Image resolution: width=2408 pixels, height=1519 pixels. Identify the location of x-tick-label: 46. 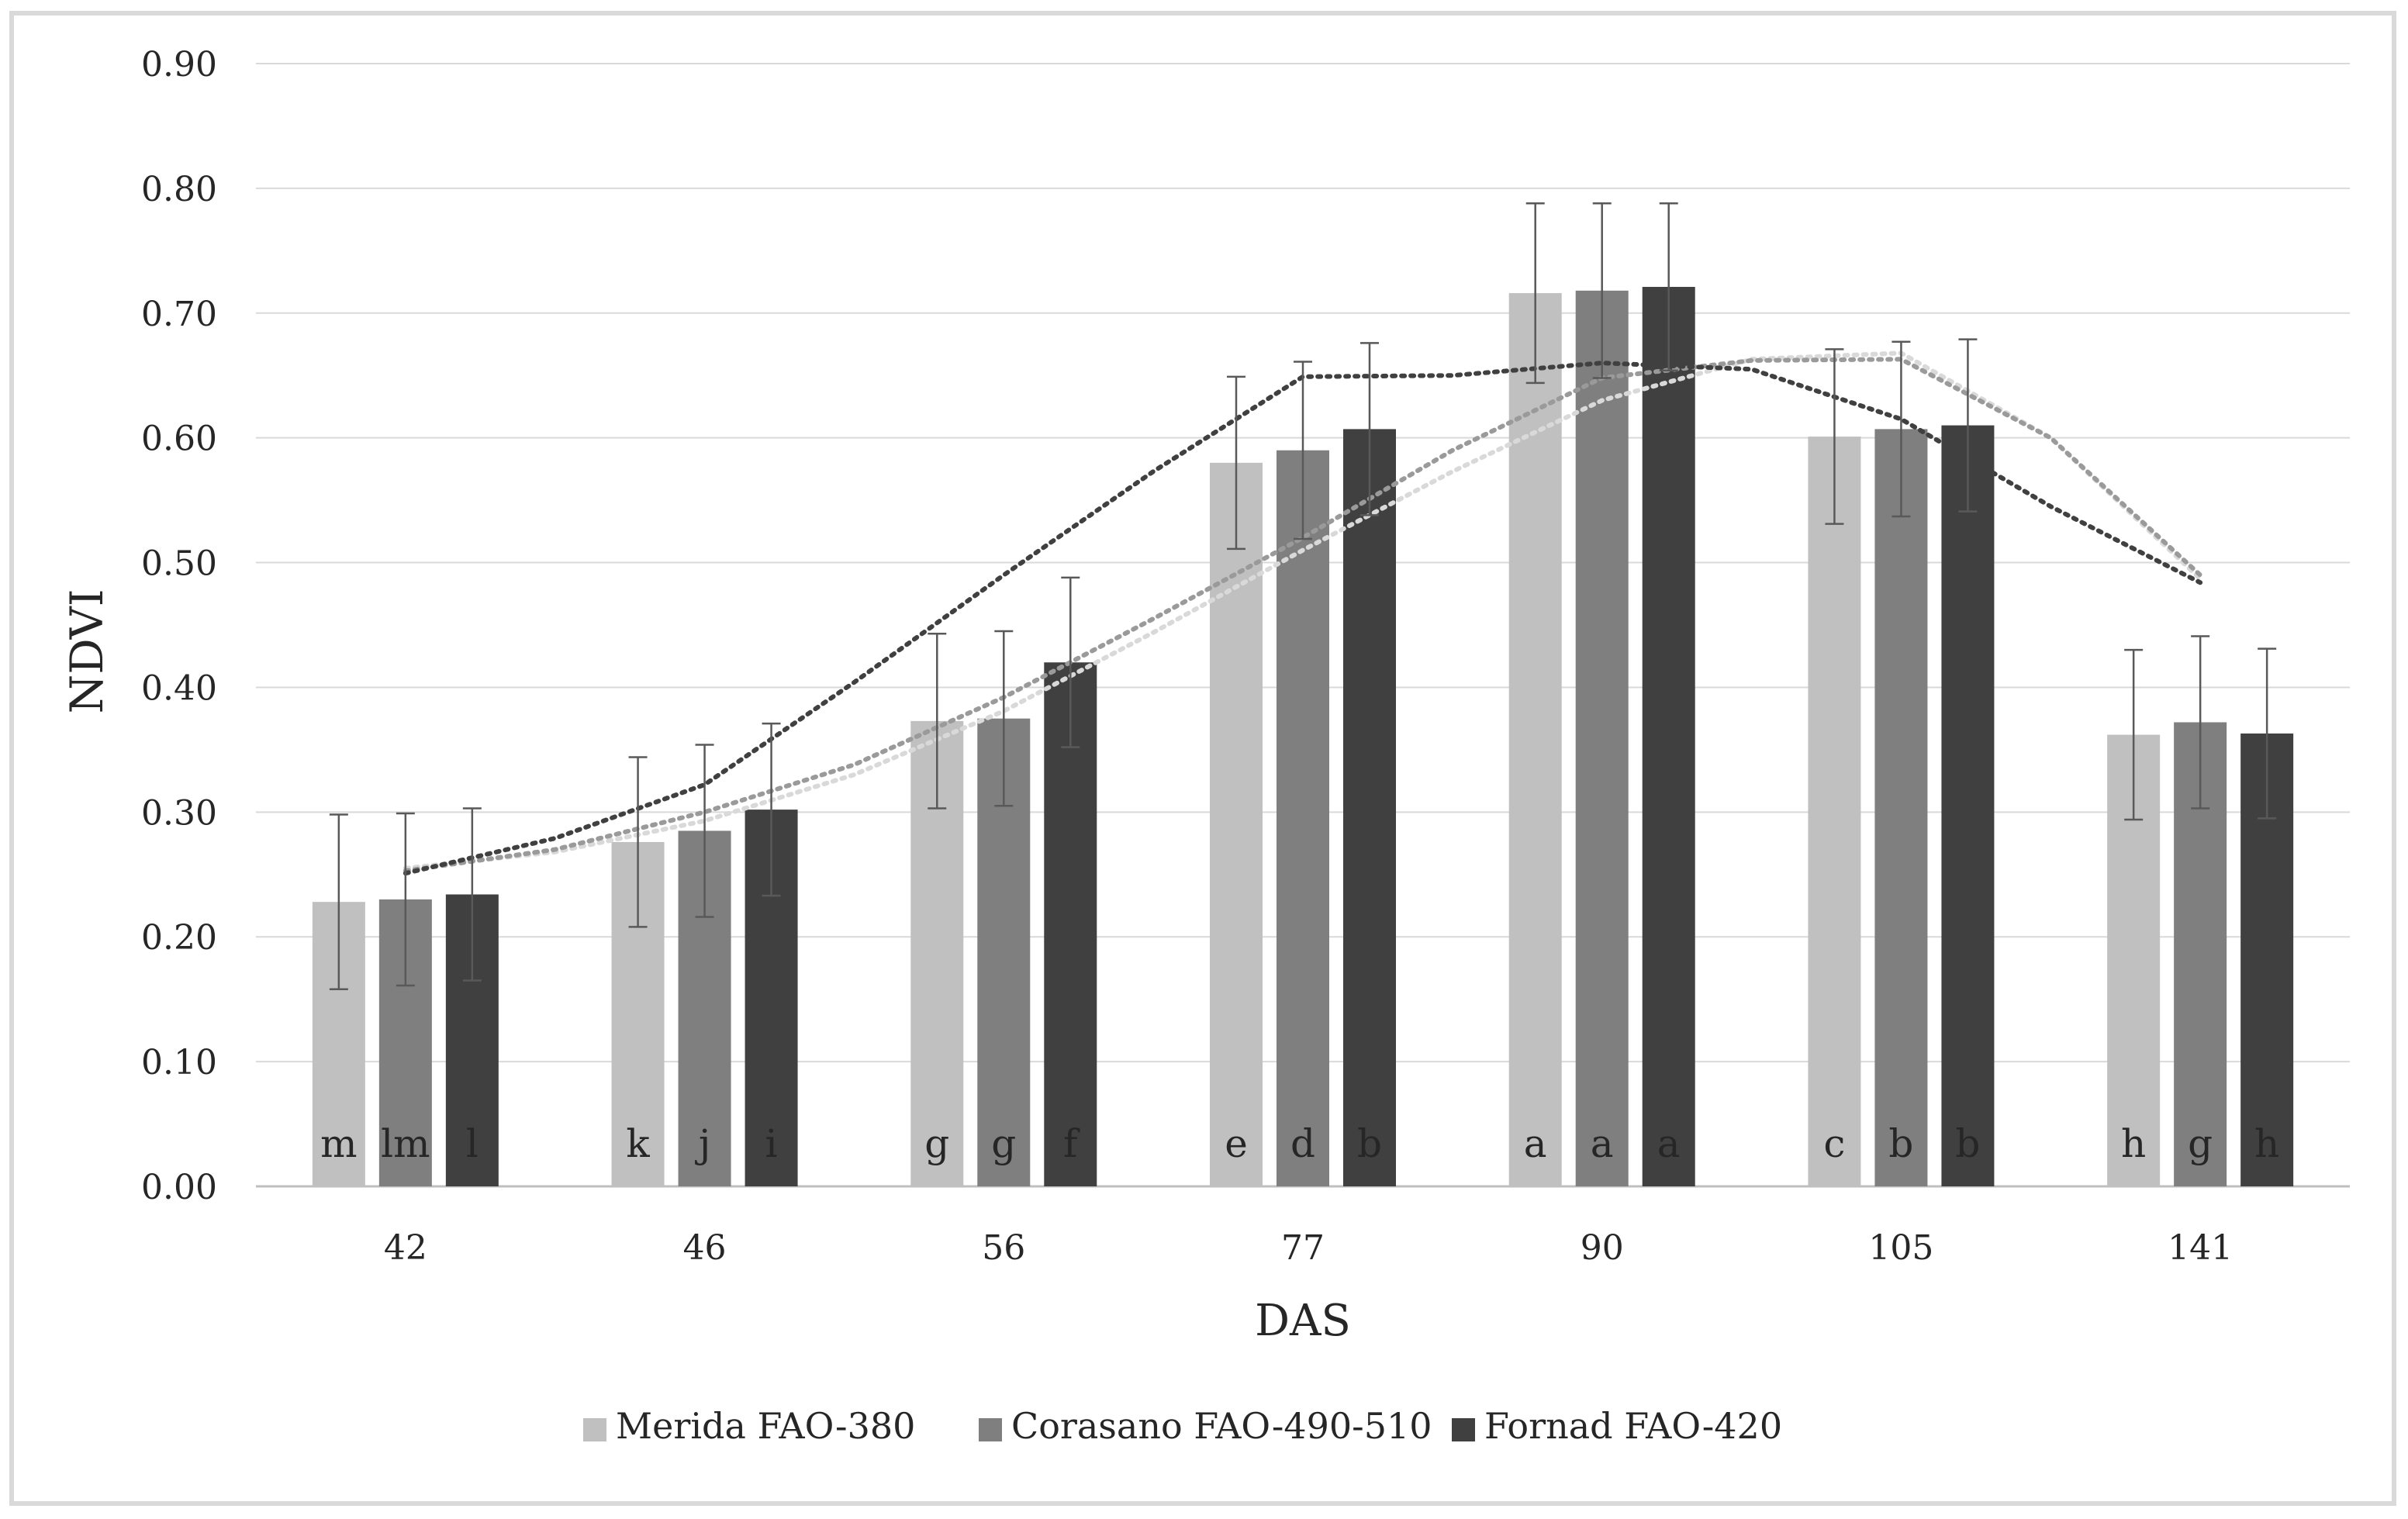
(705, 1248).